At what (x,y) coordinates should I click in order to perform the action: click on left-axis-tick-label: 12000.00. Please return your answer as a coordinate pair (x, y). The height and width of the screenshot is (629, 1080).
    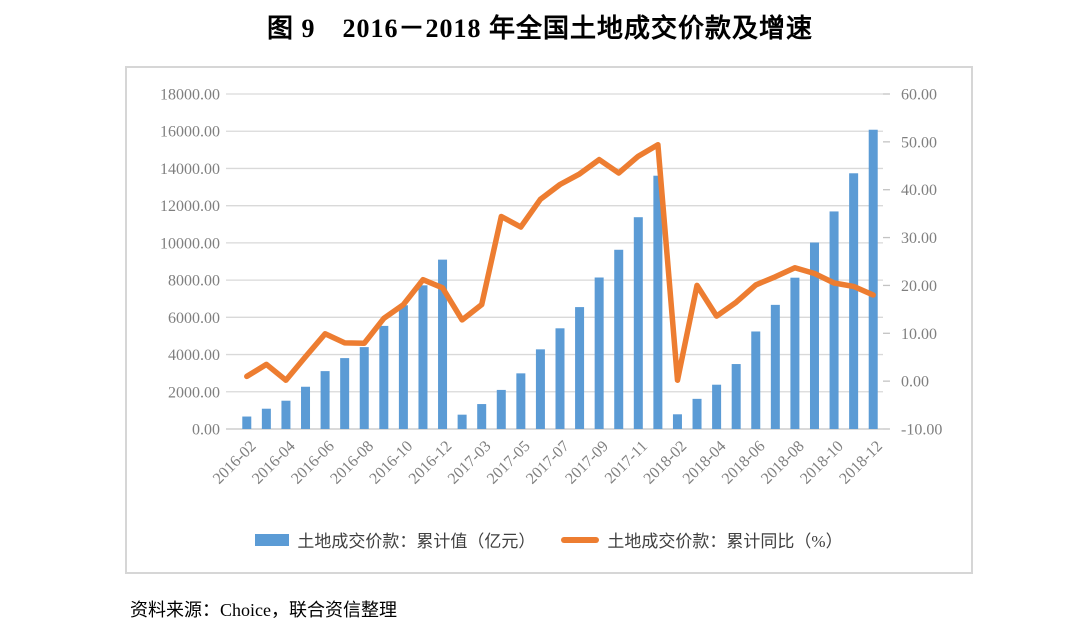
    Looking at the image, I should click on (190, 206).